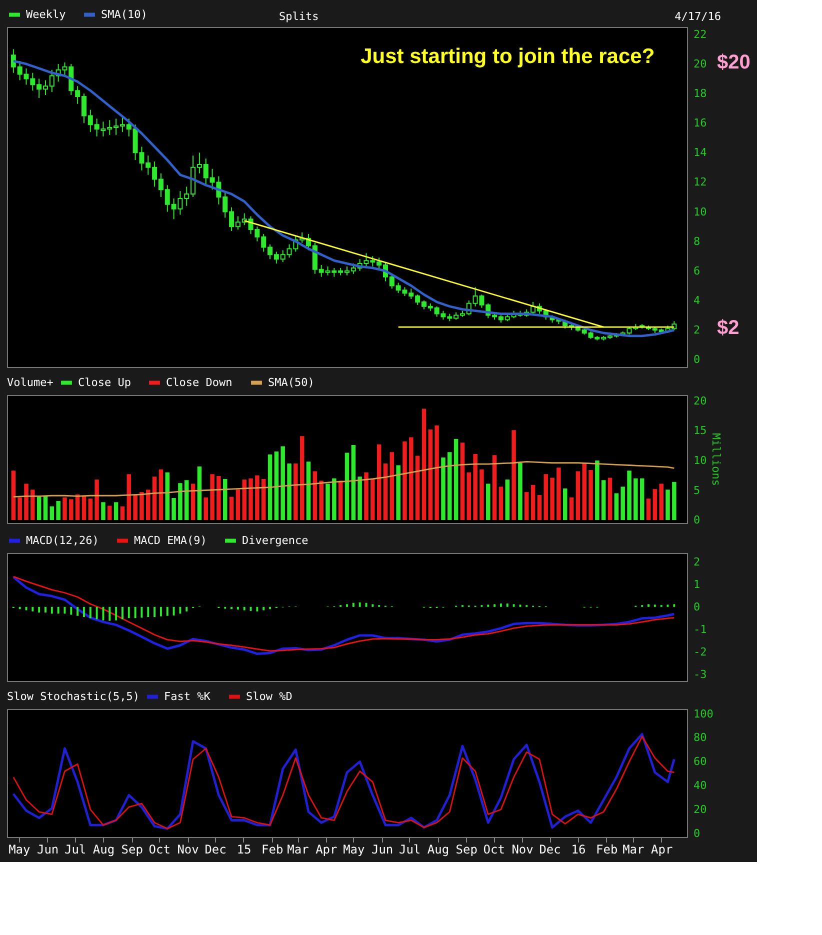  What do you see at coordinates (700, 431) in the screenshot?
I see `y-tick-label: 15` at bounding box center [700, 431].